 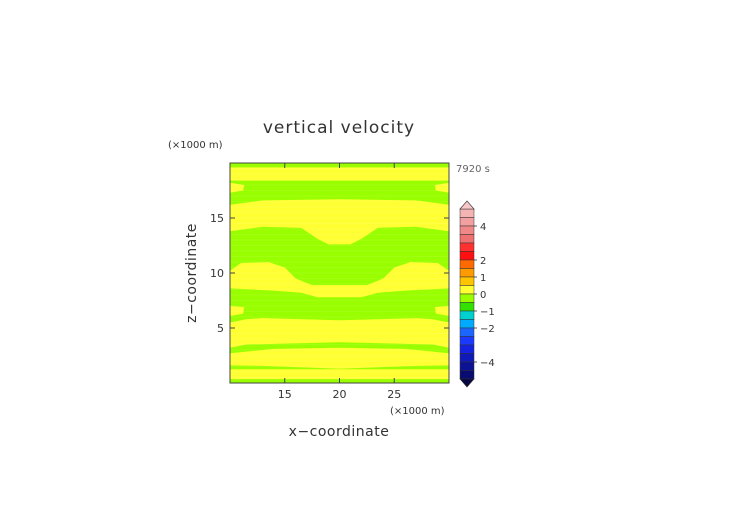 What do you see at coordinates (195, 145) in the screenshot?
I see `y-unit-label: (×1000 m)` at bounding box center [195, 145].